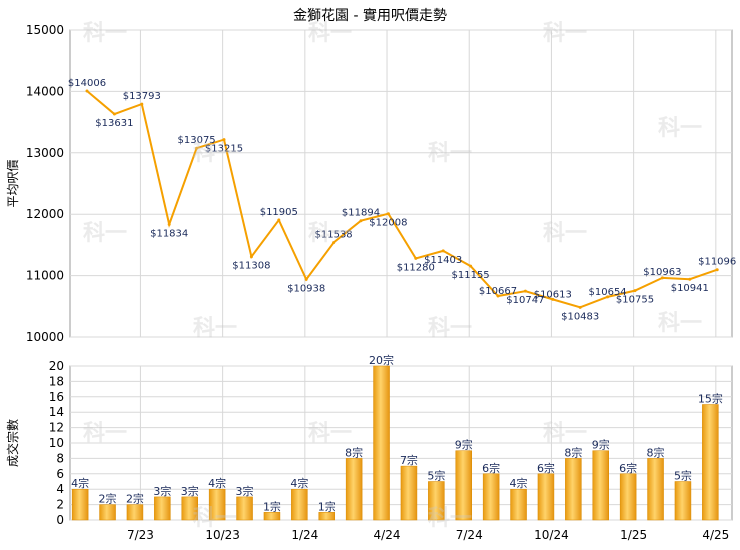 This screenshot has height=550, width=740. I want to click on volume-data-label: 2宗, so click(108, 499).